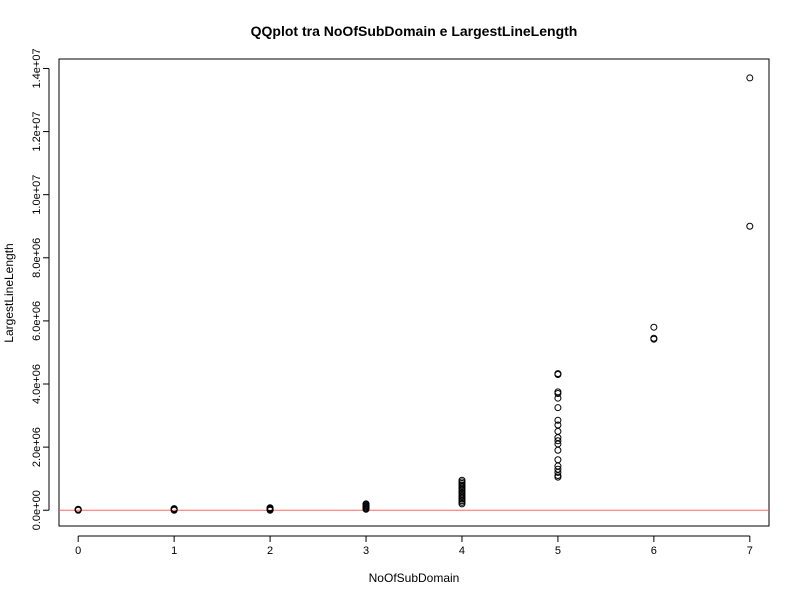 The width and height of the screenshot is (800, 600). Describe the element at coordinates (414, 578) in the screenshot. I see `x-axis-label: NoOfSubDomain` at that location.